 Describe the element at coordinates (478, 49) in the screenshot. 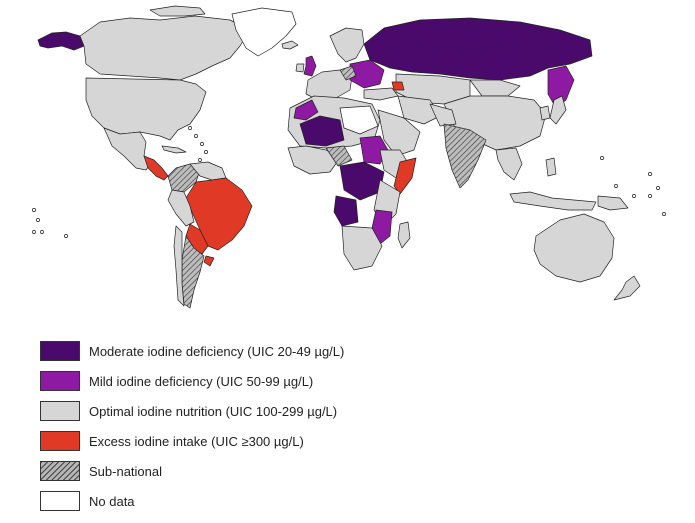

I see `region-russia` at that location.